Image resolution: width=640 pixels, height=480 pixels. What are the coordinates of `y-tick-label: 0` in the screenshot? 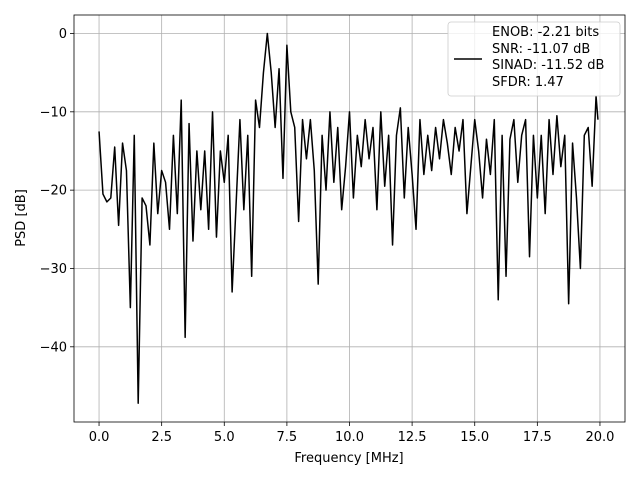 It's located at (63, 34).